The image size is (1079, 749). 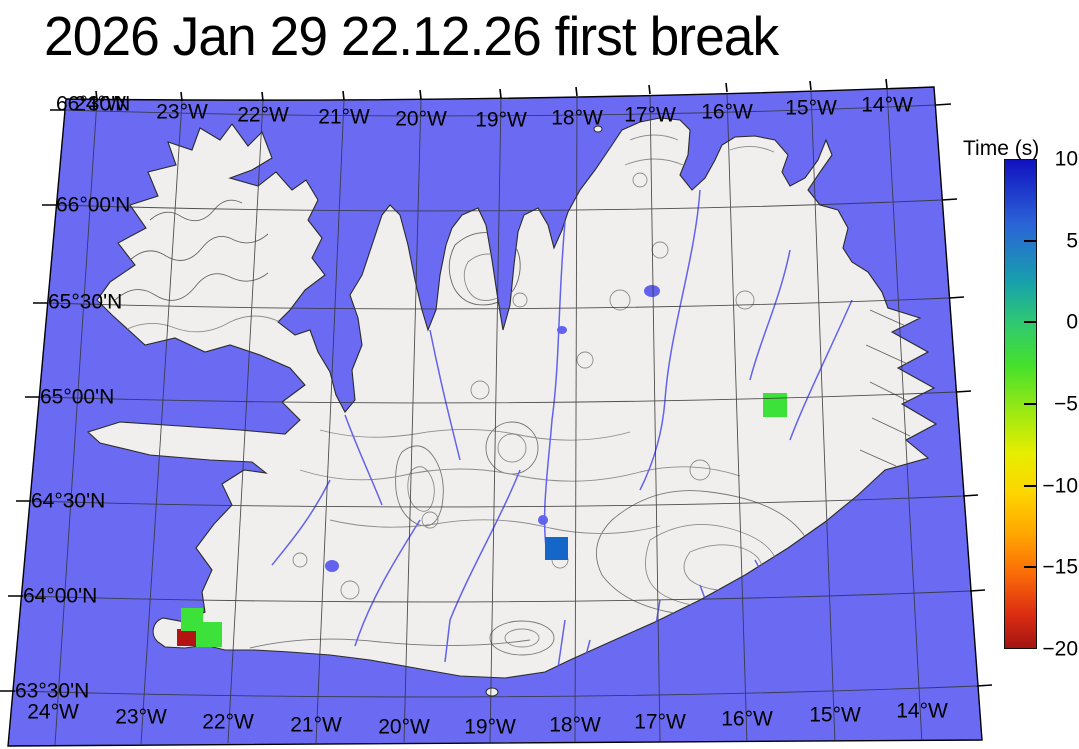 What do you see at coordinates (1001, 148) in the screenshot?
I see `colorbar-title: Time (s)` at bounding box center [1001, 148].